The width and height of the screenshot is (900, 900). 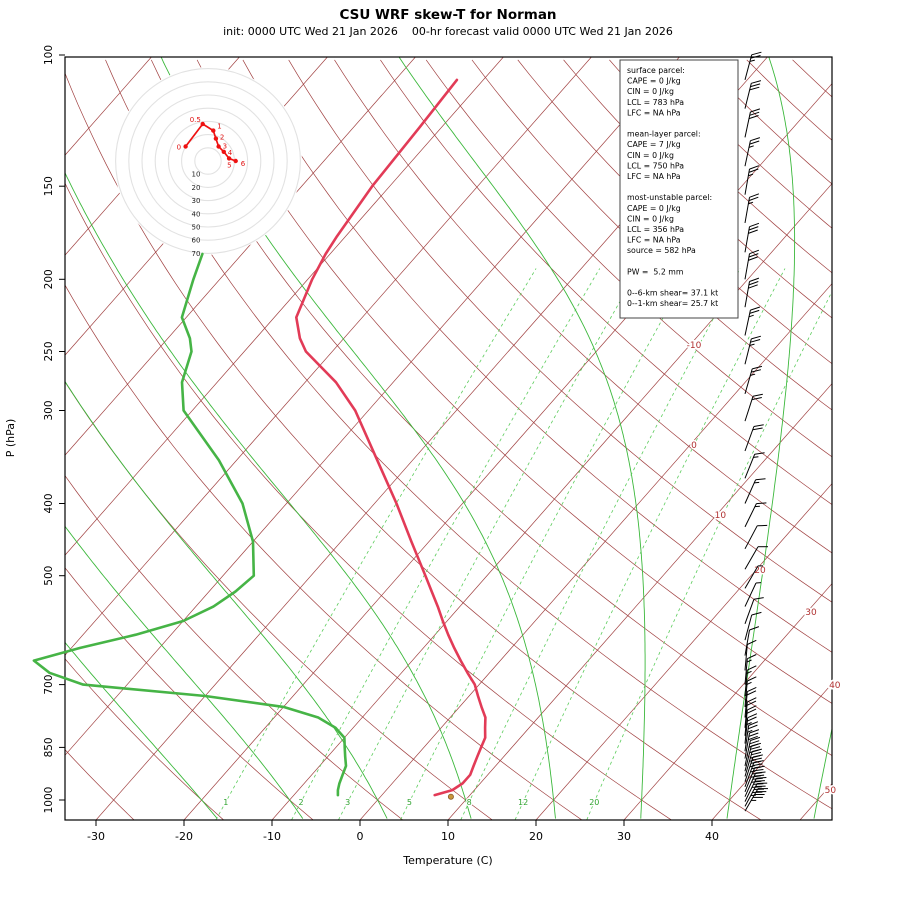 What do you see at coordinates (300, 802) in the screenshot?
I see `mixing-ratio-label: 2` at bounding box center [300, 802].